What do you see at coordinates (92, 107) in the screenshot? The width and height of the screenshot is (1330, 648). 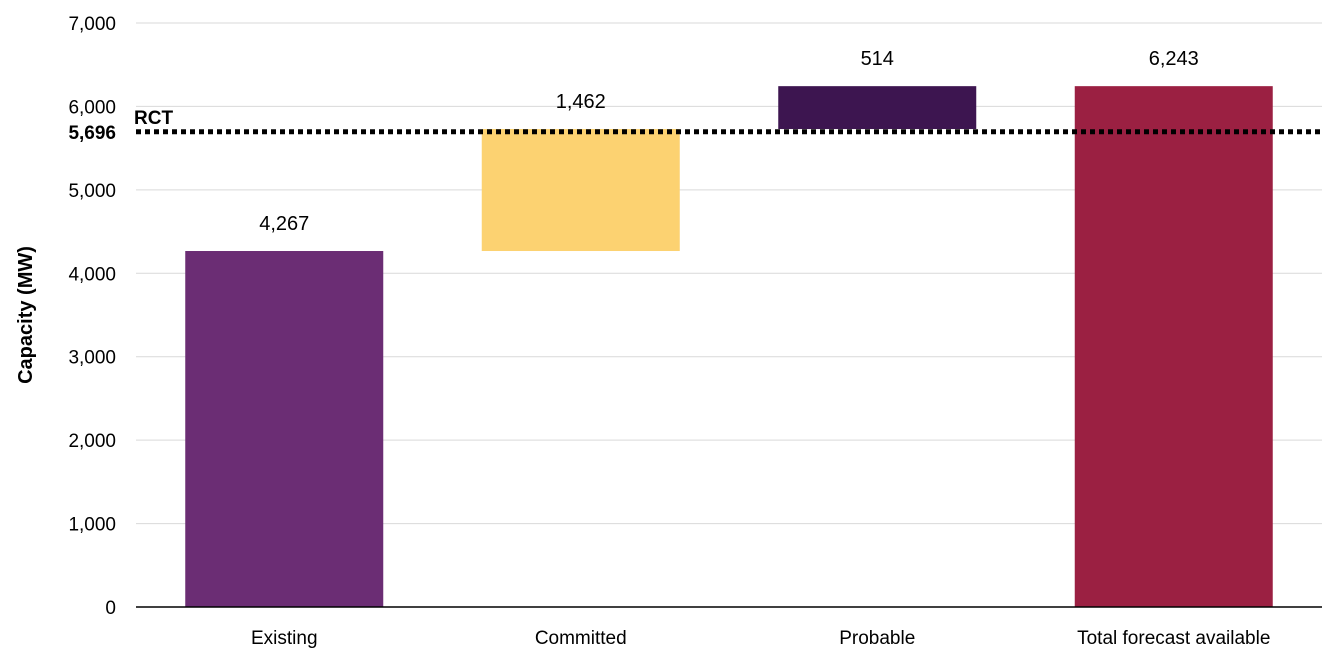 I see `y-tick-label: 6,000` at bounding box center [92, 107].